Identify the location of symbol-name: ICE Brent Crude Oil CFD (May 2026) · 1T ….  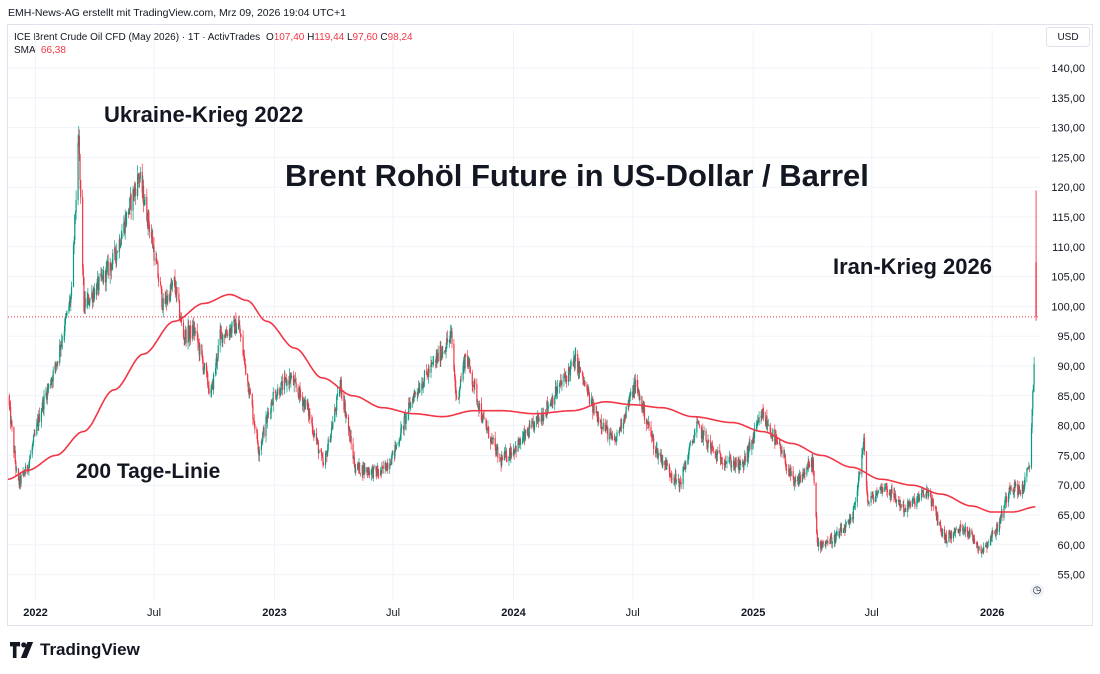
(137, 37).